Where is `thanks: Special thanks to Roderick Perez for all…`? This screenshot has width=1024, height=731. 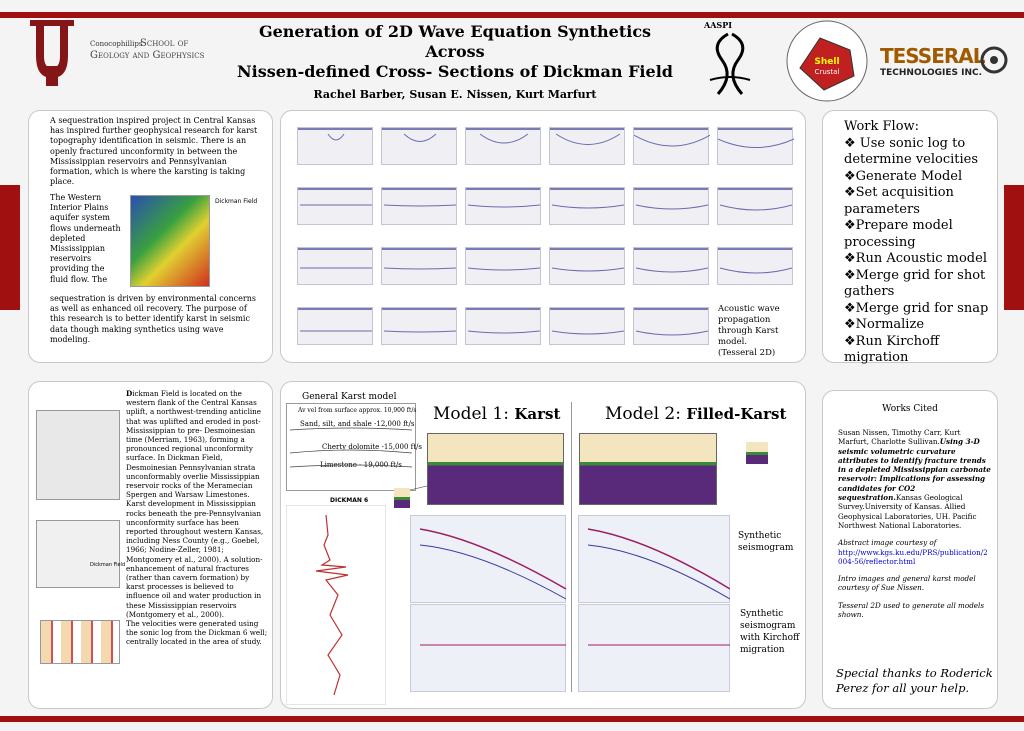
thanks: Special thanks to Roderick Perez for all… is located at coordinates (914, 680).